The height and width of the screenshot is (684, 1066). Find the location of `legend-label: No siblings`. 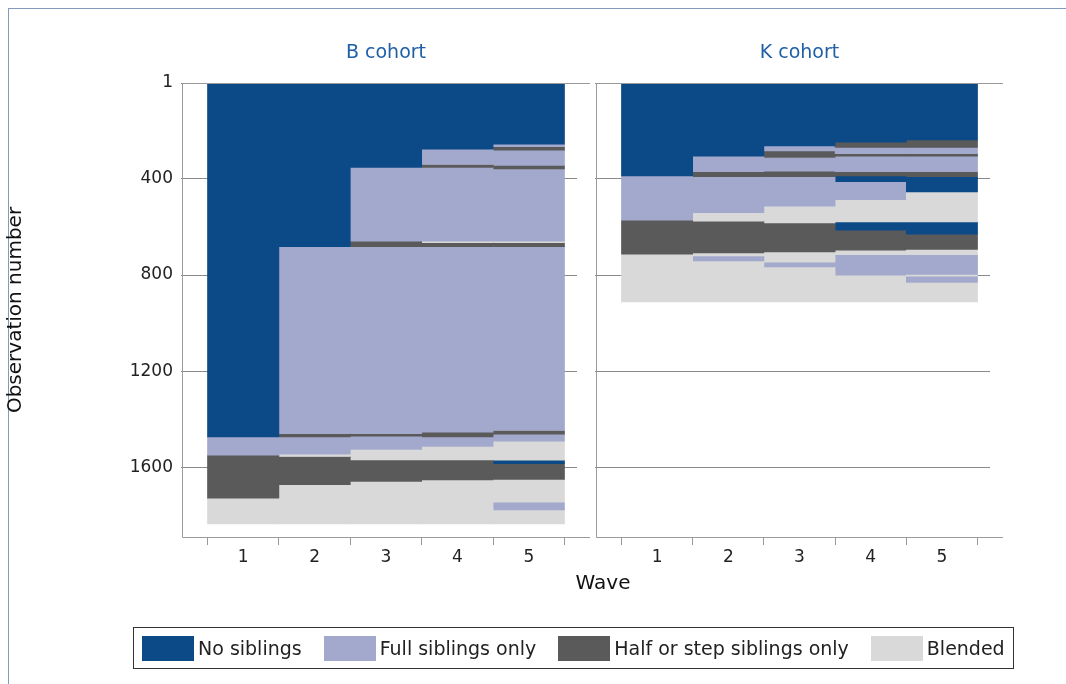

legend-label: No siblings is located at coordinates (250, 648).